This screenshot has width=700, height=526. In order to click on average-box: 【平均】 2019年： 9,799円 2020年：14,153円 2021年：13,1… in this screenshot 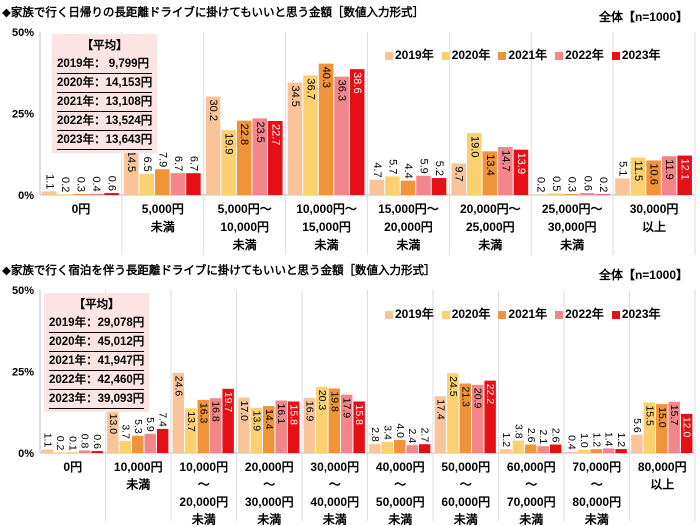, I will do `click(105, 93)`.